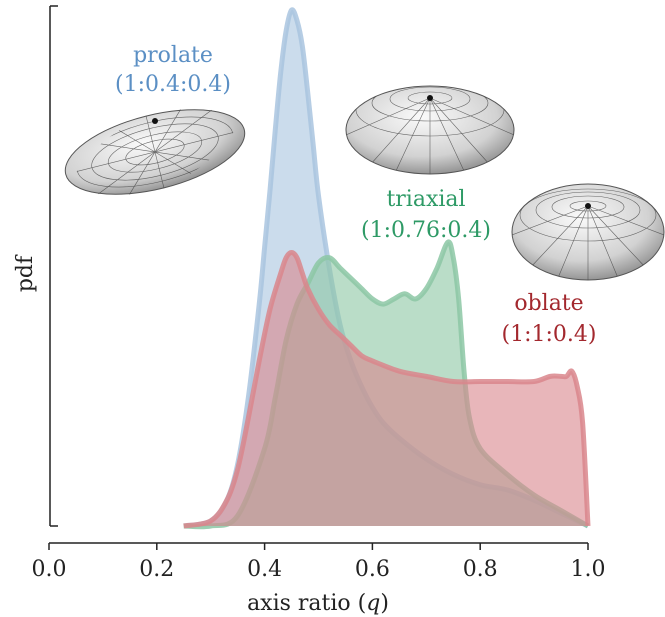 The image size is (665, 617). What do you see at coordinates (430, 130) in the screenshot?
I see `triaxial-ellipsoid-icon` at bounding box center [430, 130].